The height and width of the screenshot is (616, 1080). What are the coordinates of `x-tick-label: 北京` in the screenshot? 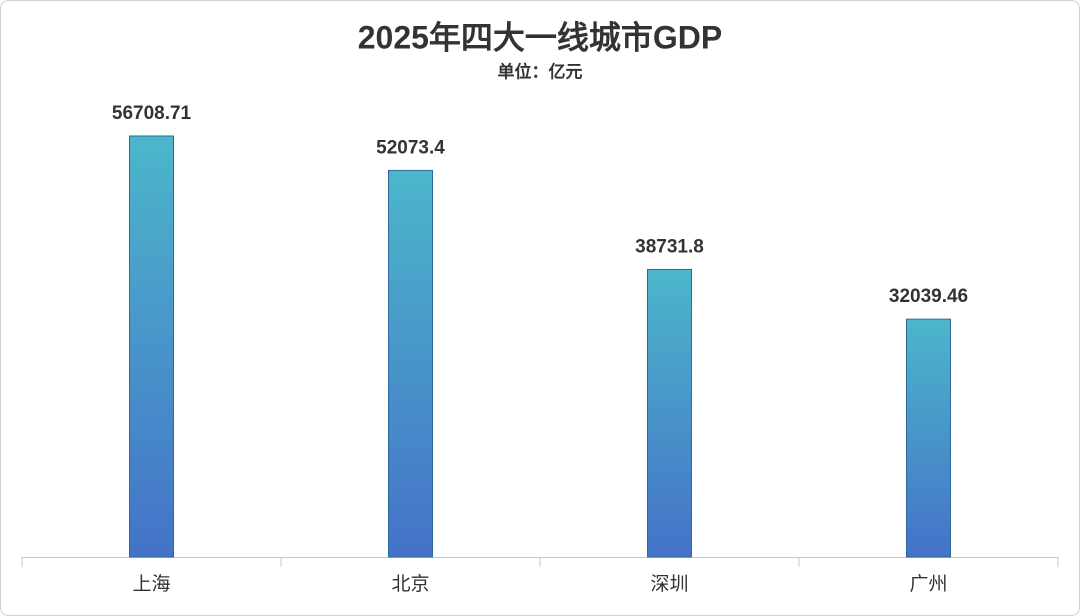 It's located at (410, 584).